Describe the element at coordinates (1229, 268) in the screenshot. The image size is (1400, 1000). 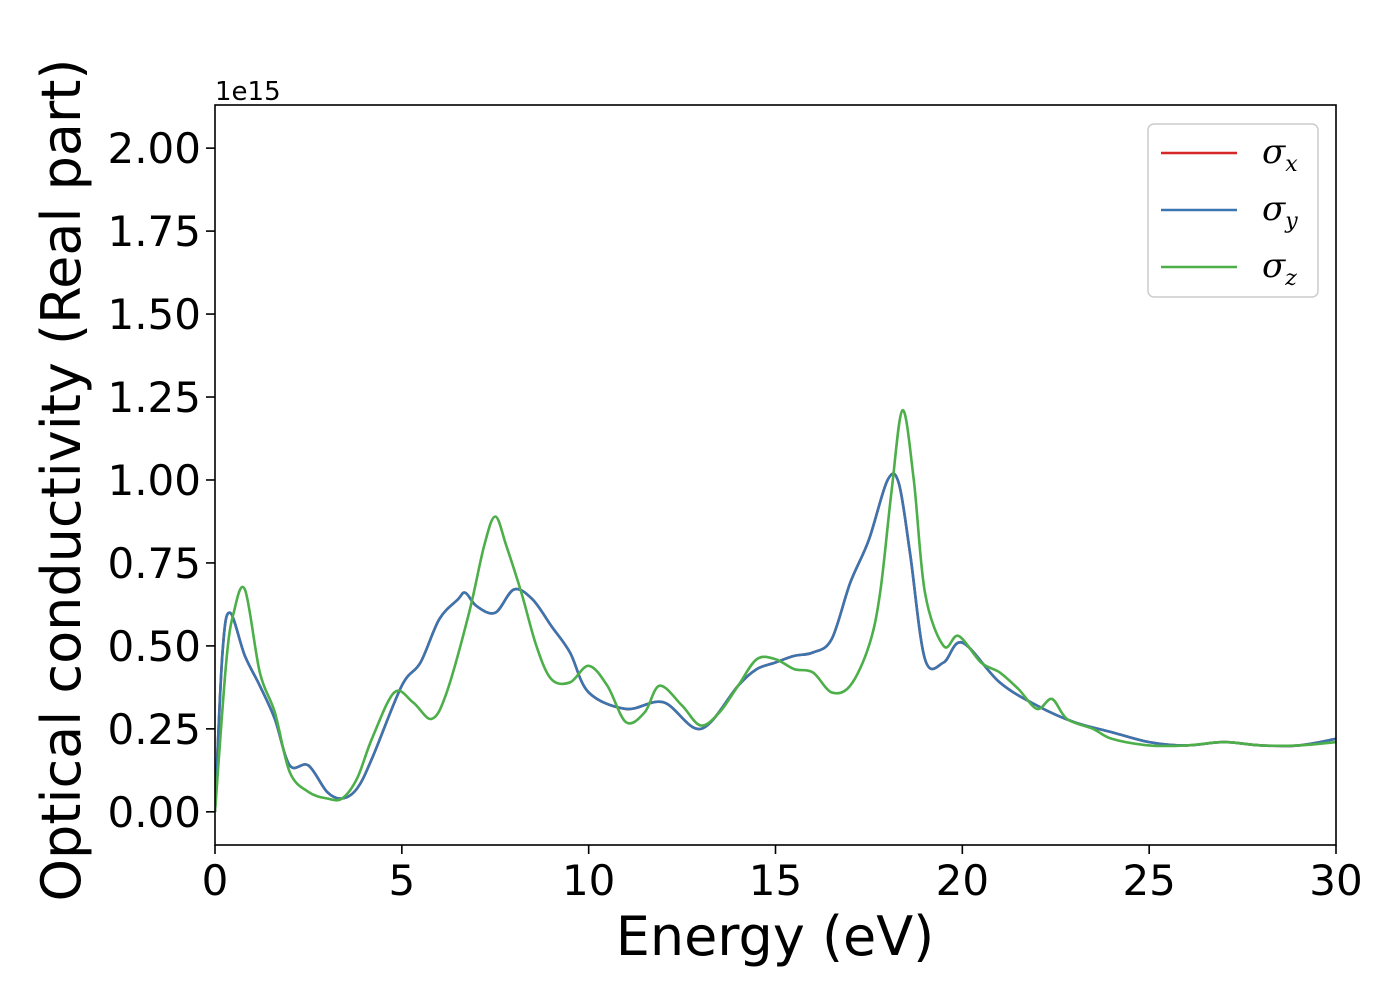
I see `legend-item-z: σz` at that location.